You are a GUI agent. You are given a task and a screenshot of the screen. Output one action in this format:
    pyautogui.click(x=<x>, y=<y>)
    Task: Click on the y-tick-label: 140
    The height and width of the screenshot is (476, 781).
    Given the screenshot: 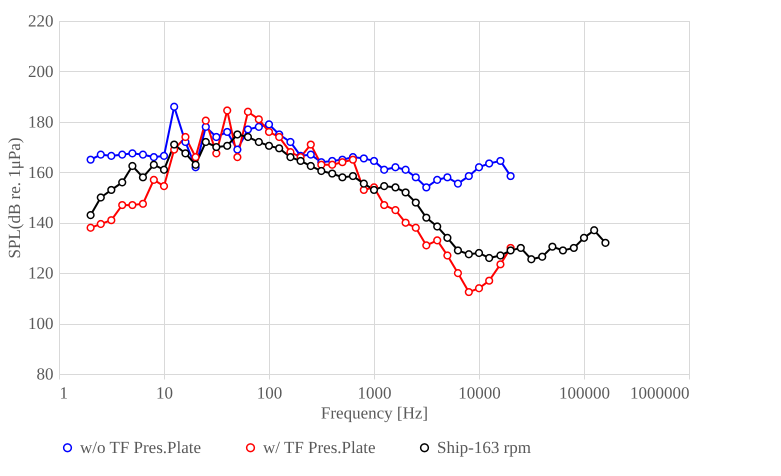 What is the action you would take?
    pyautogui.click(x=41, y=222)
    